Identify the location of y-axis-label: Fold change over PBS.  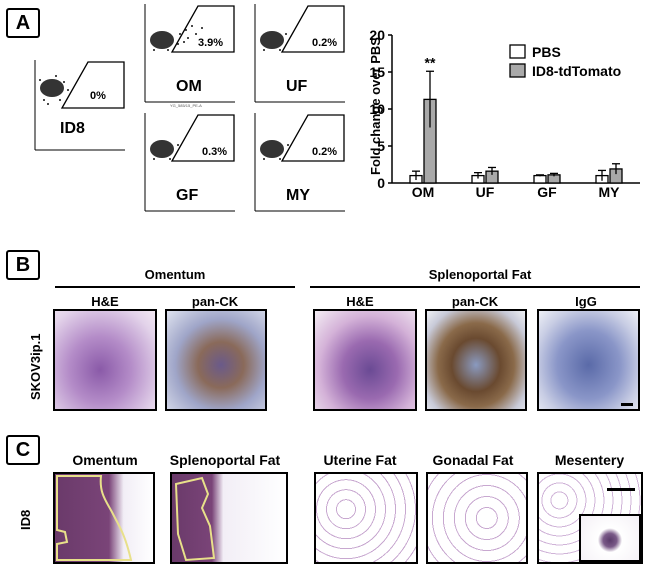
(375, 106).